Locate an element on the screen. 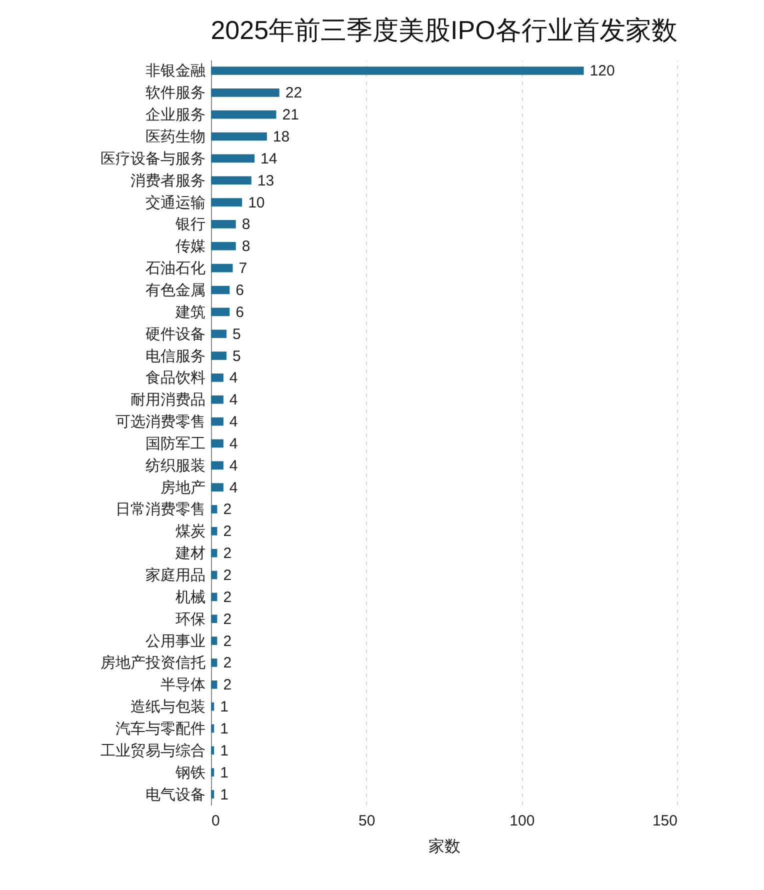 The width and height of the screenshot is (764, 890). y-tick-label: 消费者服务 is located at coordinates (168, 181).